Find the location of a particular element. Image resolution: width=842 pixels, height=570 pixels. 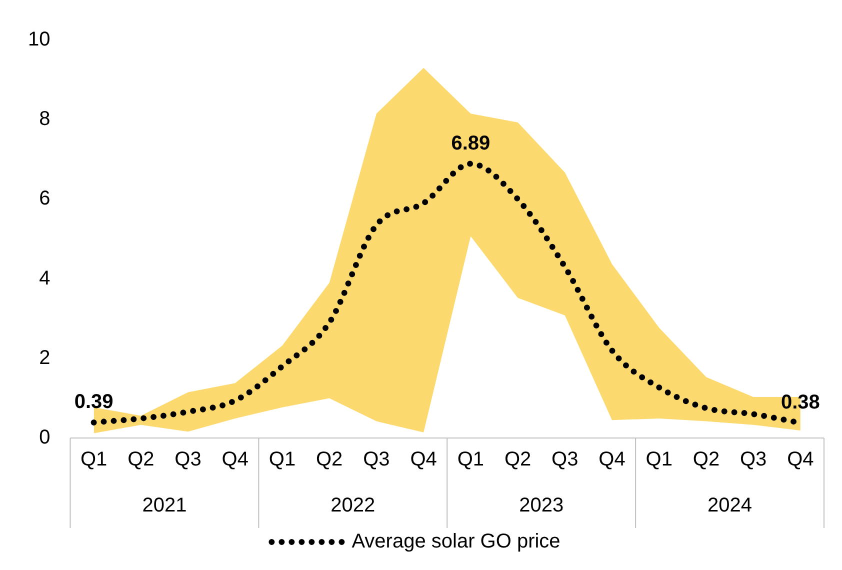

y-tick-label: 2 is located at coordinates (44, 357).